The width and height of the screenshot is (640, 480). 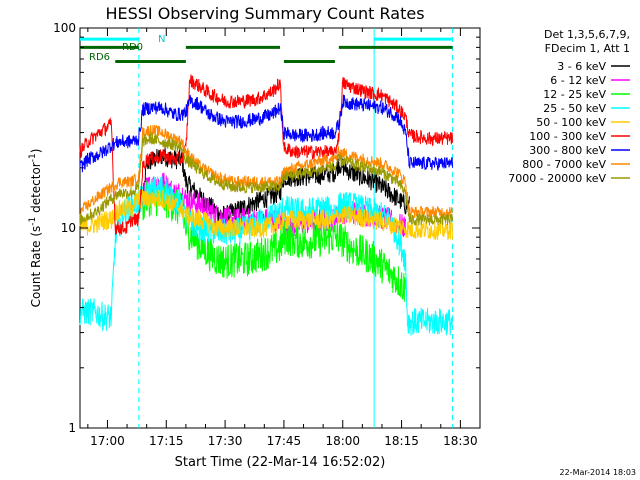 What do you see at coordinates (581, 66) in the screenshot?
I see `legend-label-0: 3 - 6 keV` at bounding box center [581, 66].